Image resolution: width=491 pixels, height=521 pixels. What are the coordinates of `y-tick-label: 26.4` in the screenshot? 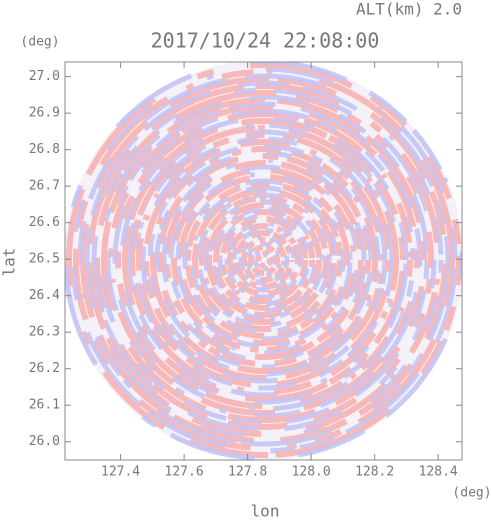 It's located at (44, 295).